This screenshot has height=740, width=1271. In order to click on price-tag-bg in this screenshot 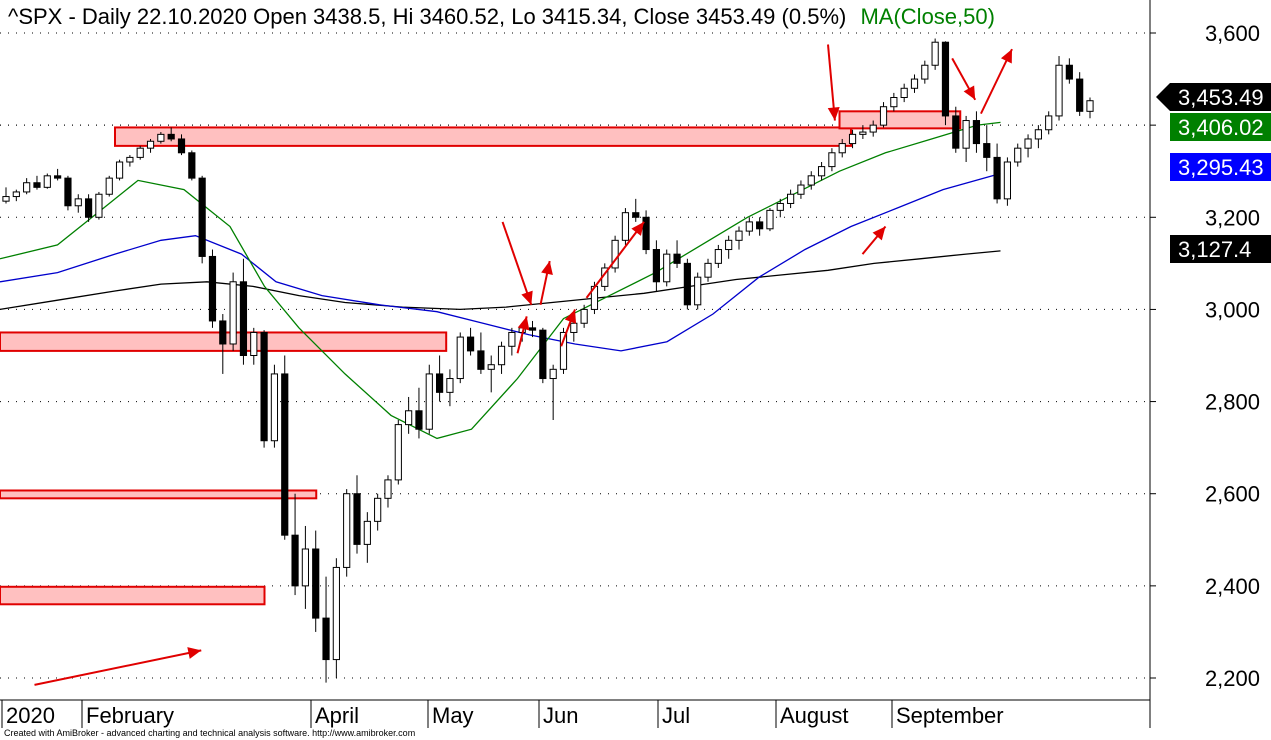, I will do `click(1213, 97)`.